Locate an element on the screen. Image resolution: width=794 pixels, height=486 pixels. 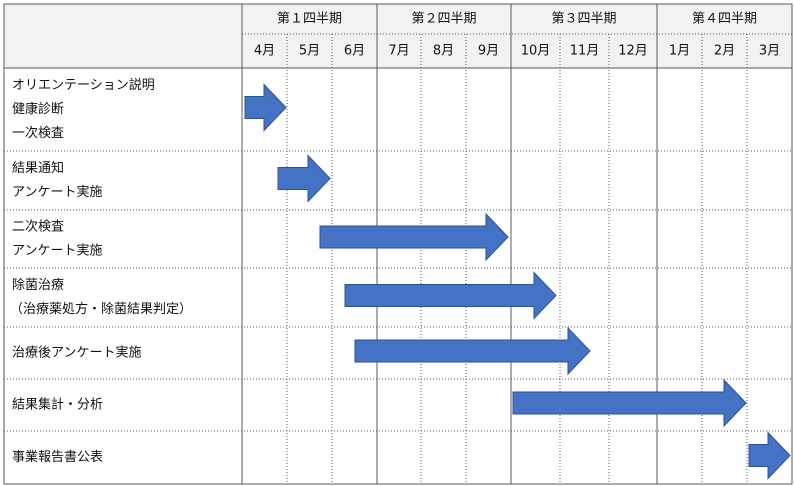
task-label: 健康診断 is located at coordinates (38, 109).